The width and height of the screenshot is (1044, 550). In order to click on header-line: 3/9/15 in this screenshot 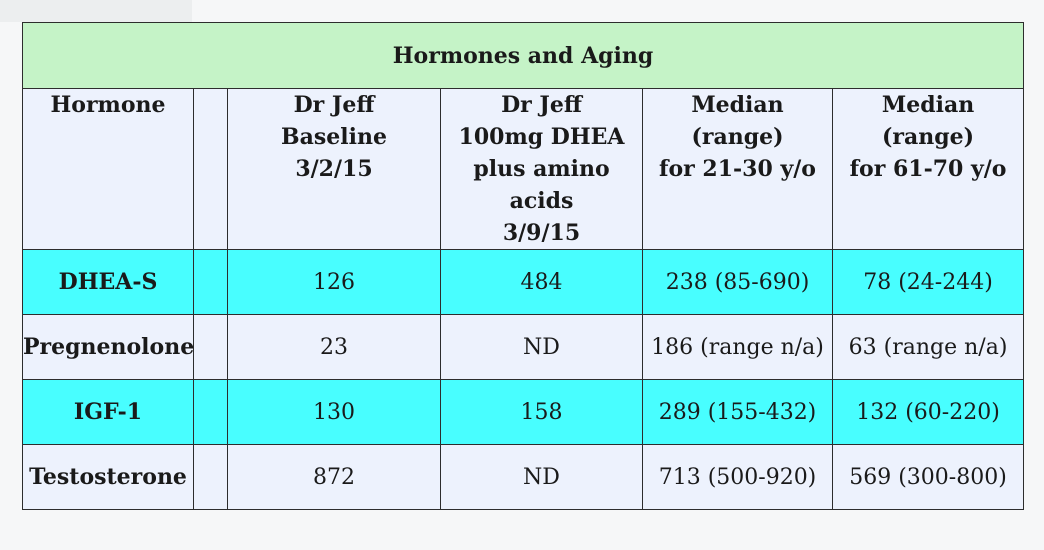, I will do `click(541, 233)`.